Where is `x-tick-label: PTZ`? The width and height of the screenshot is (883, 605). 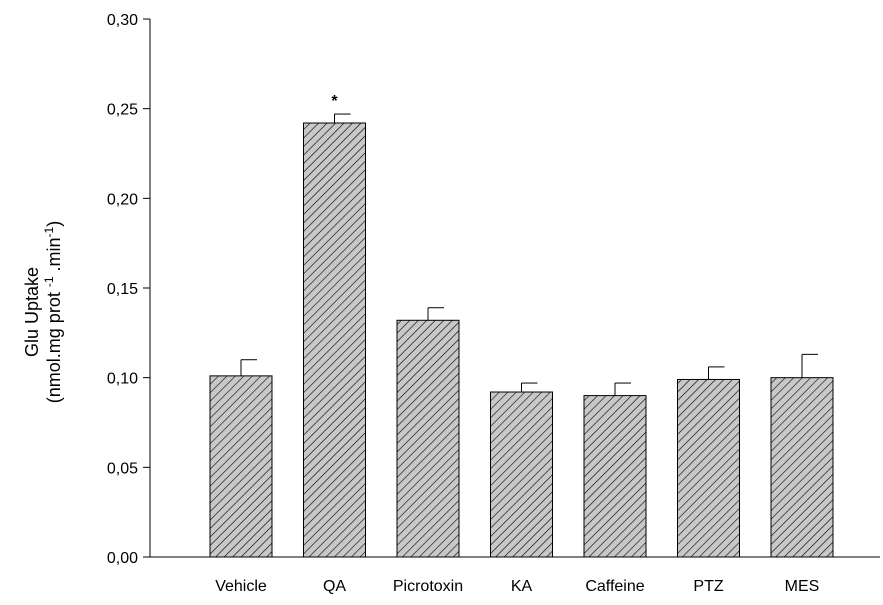
x-tick-label: PTZ is located at coordinates (708, 586).